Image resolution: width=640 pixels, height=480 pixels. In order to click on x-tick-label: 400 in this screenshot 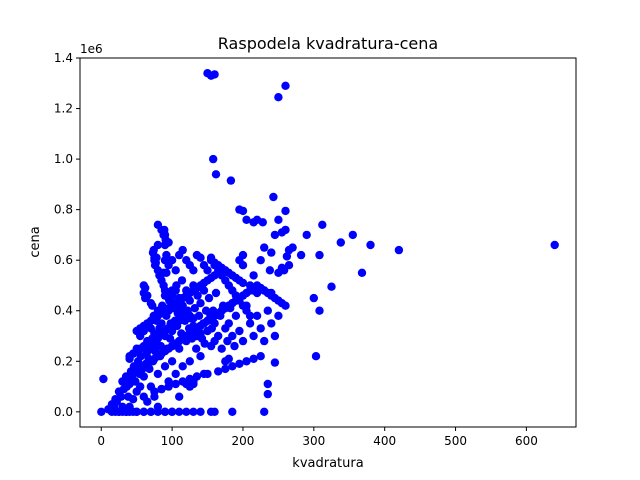, I will do `click(384, 441)`.